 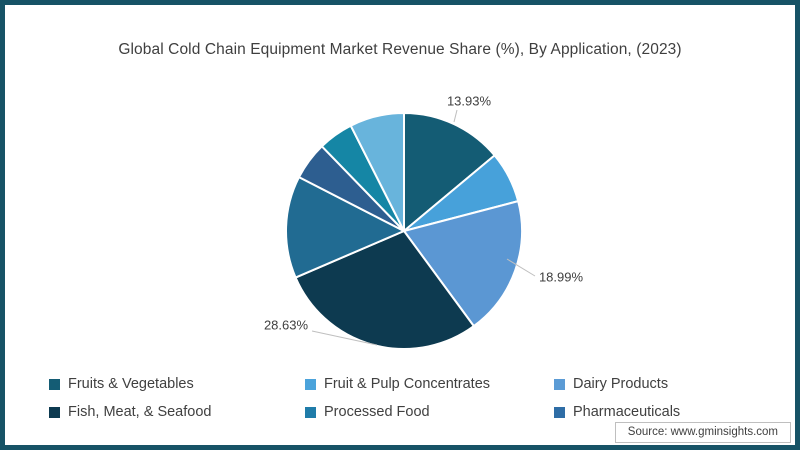 I want to click on legend-label: Pharmaceuticals, so click(x=627, y=412).